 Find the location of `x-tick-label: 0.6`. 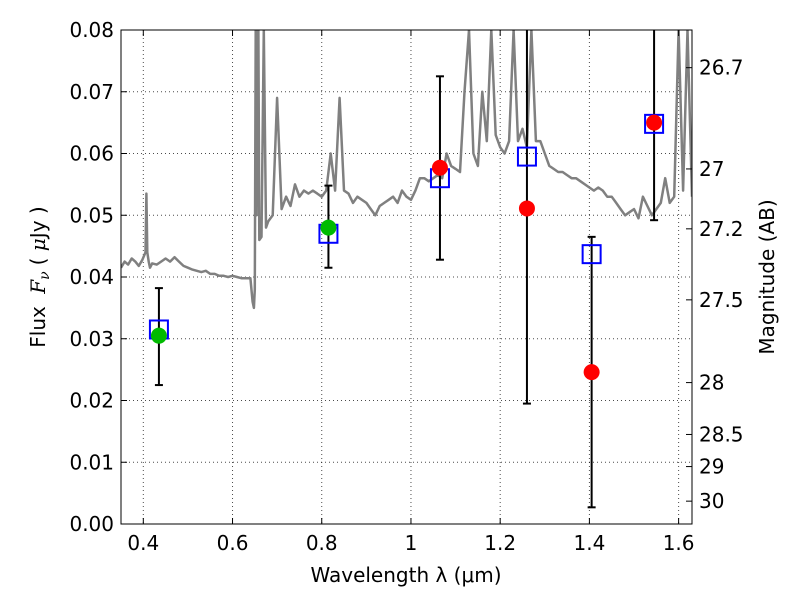

x-tick-label: 0.6 is located at coordinates (233, 543).